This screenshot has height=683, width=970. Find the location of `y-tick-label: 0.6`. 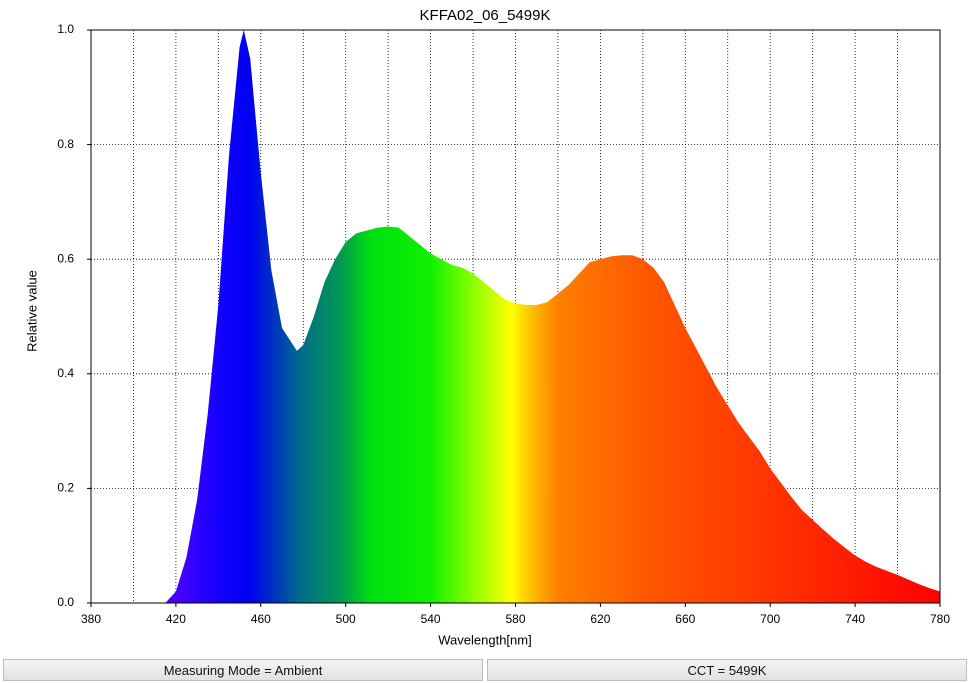

y-tick-label: 0.6 is located at coordinates (65, 258).